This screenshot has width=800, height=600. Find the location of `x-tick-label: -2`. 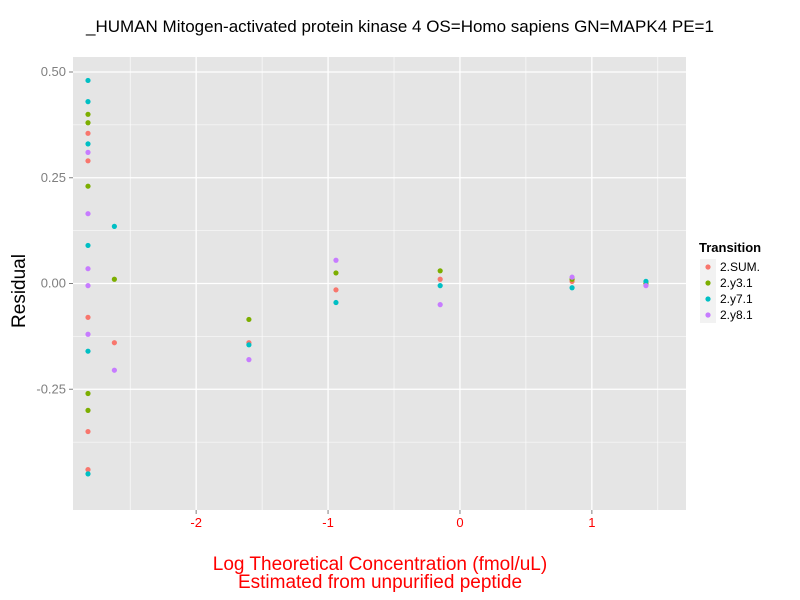

x-tick-label: -2 is located at coordinates (196, 522).